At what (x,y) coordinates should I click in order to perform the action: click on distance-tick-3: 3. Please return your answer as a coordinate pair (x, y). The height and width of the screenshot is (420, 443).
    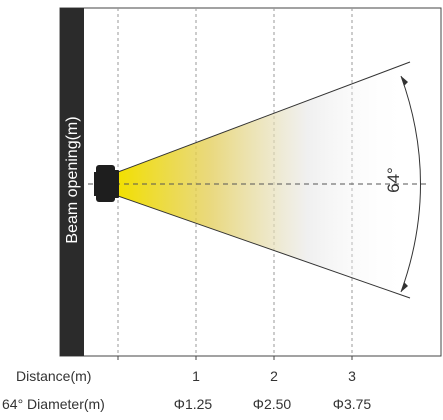
    Looking at the image, I should click on (352, 376).